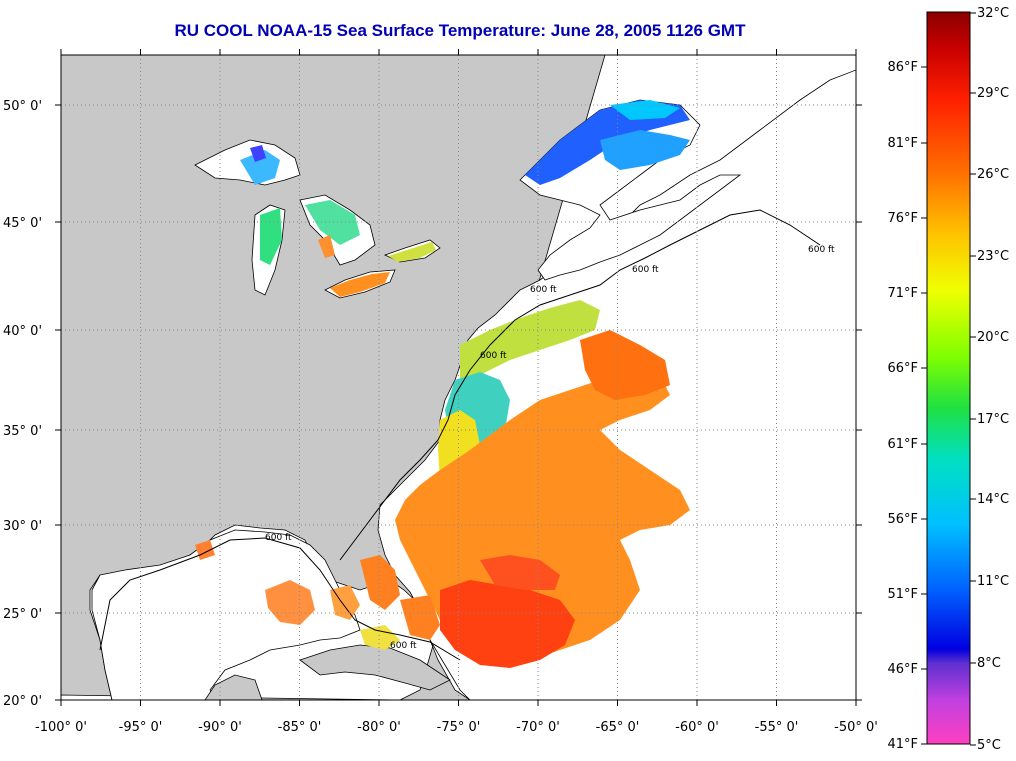 Image resolution: width=1016 pixels, height=761 pixels. What do you see at coordinates (22, 526) in the screenshot?
I see `lat-label: 30° 0'` at bounding box center [22, 526].